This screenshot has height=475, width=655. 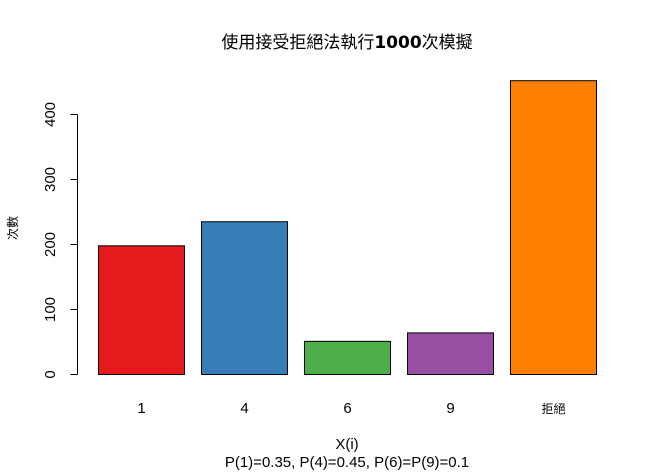 What do you see at coordinates (244, 408) in the screenshot?
I see `x-tick-label-2: 4` at bounding box center [244, 408].